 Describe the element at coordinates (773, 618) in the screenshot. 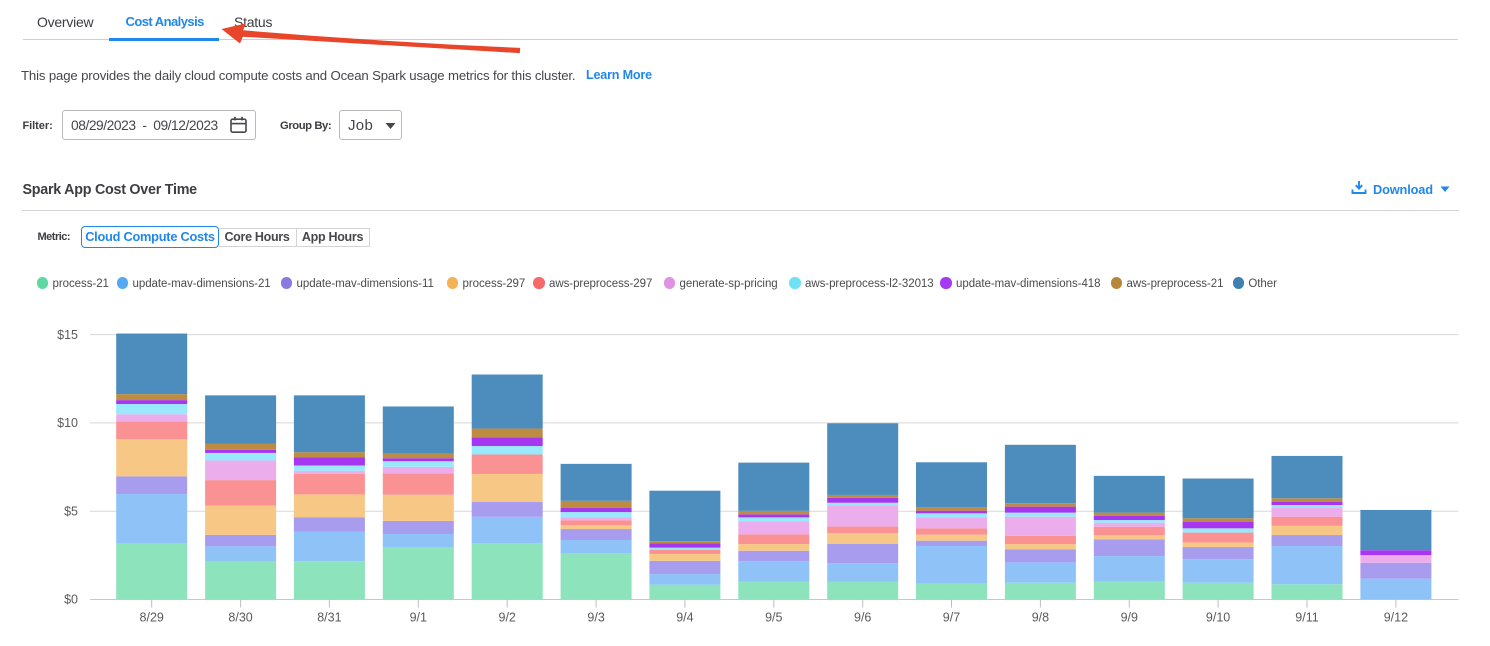

I see `svg-text: 9/5` at that location.